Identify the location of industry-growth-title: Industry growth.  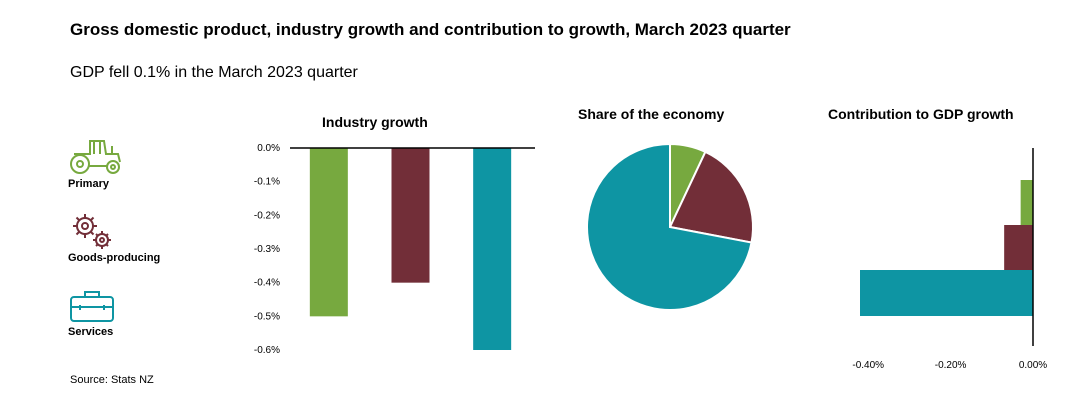
(375, 122).